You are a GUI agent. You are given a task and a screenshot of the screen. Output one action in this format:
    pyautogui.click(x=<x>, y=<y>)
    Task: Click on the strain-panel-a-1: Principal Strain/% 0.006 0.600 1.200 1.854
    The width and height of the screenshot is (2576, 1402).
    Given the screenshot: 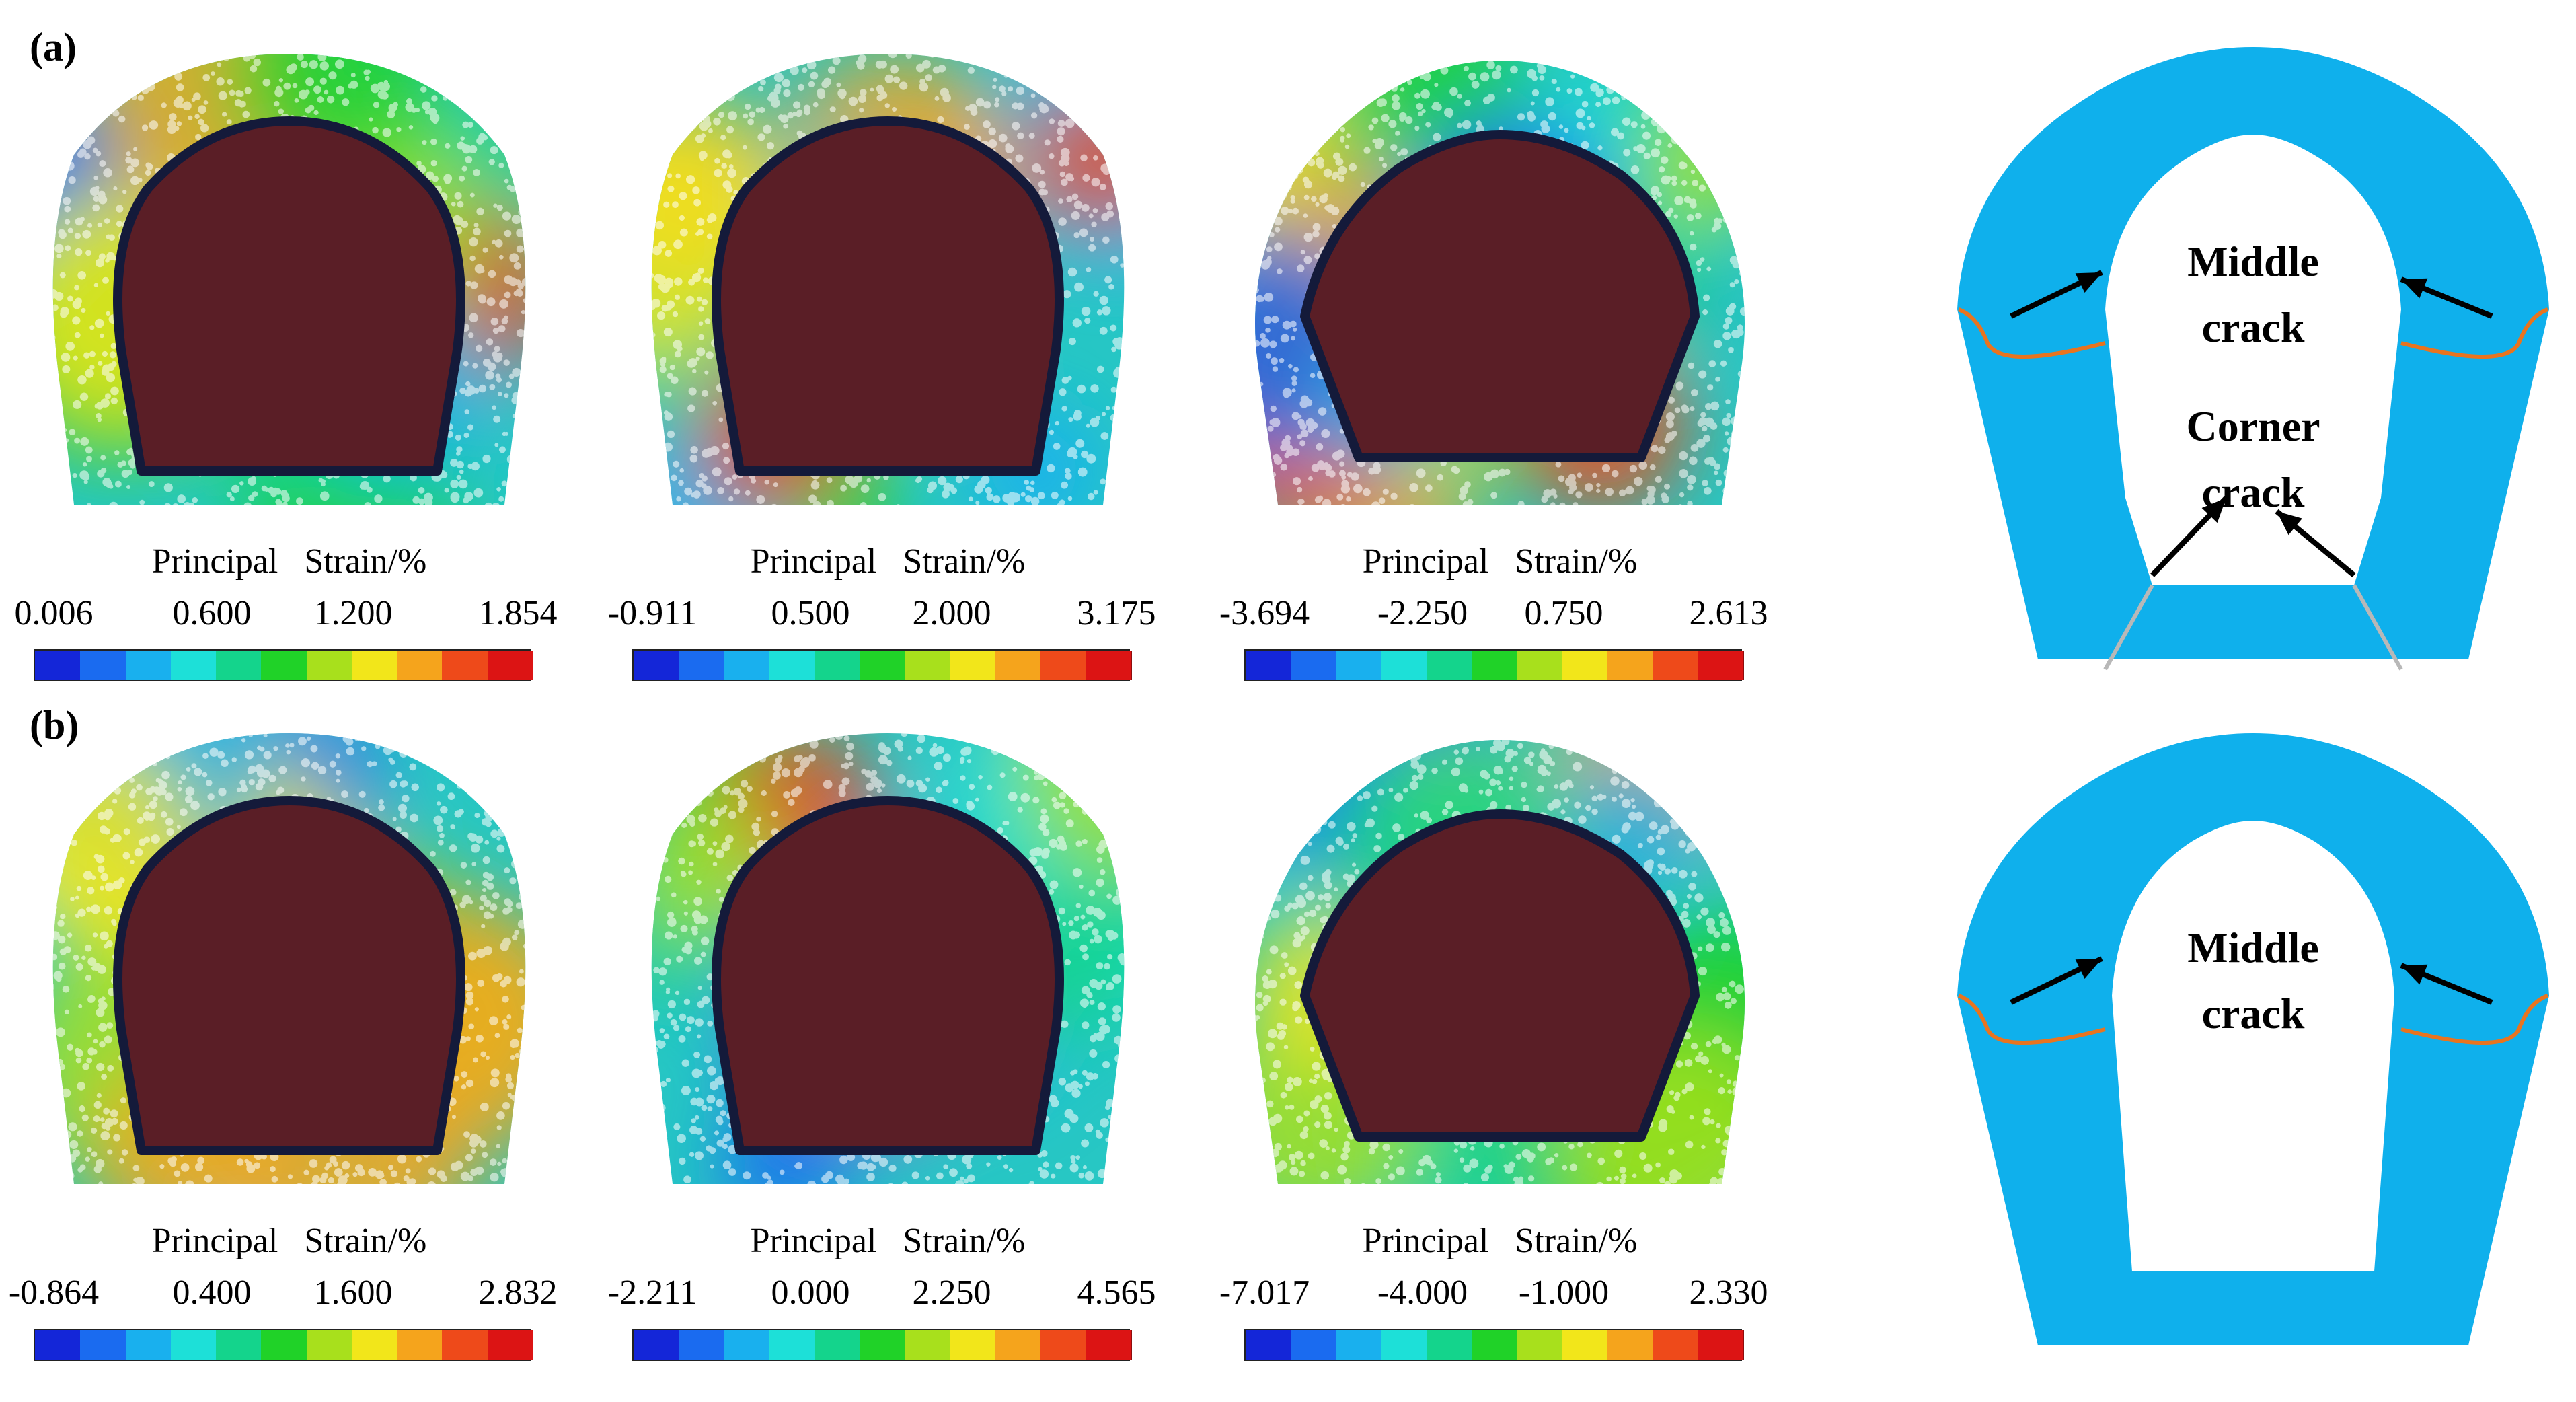 What is the action you would take?
    pyautogui.click(x=289, y=380)
    